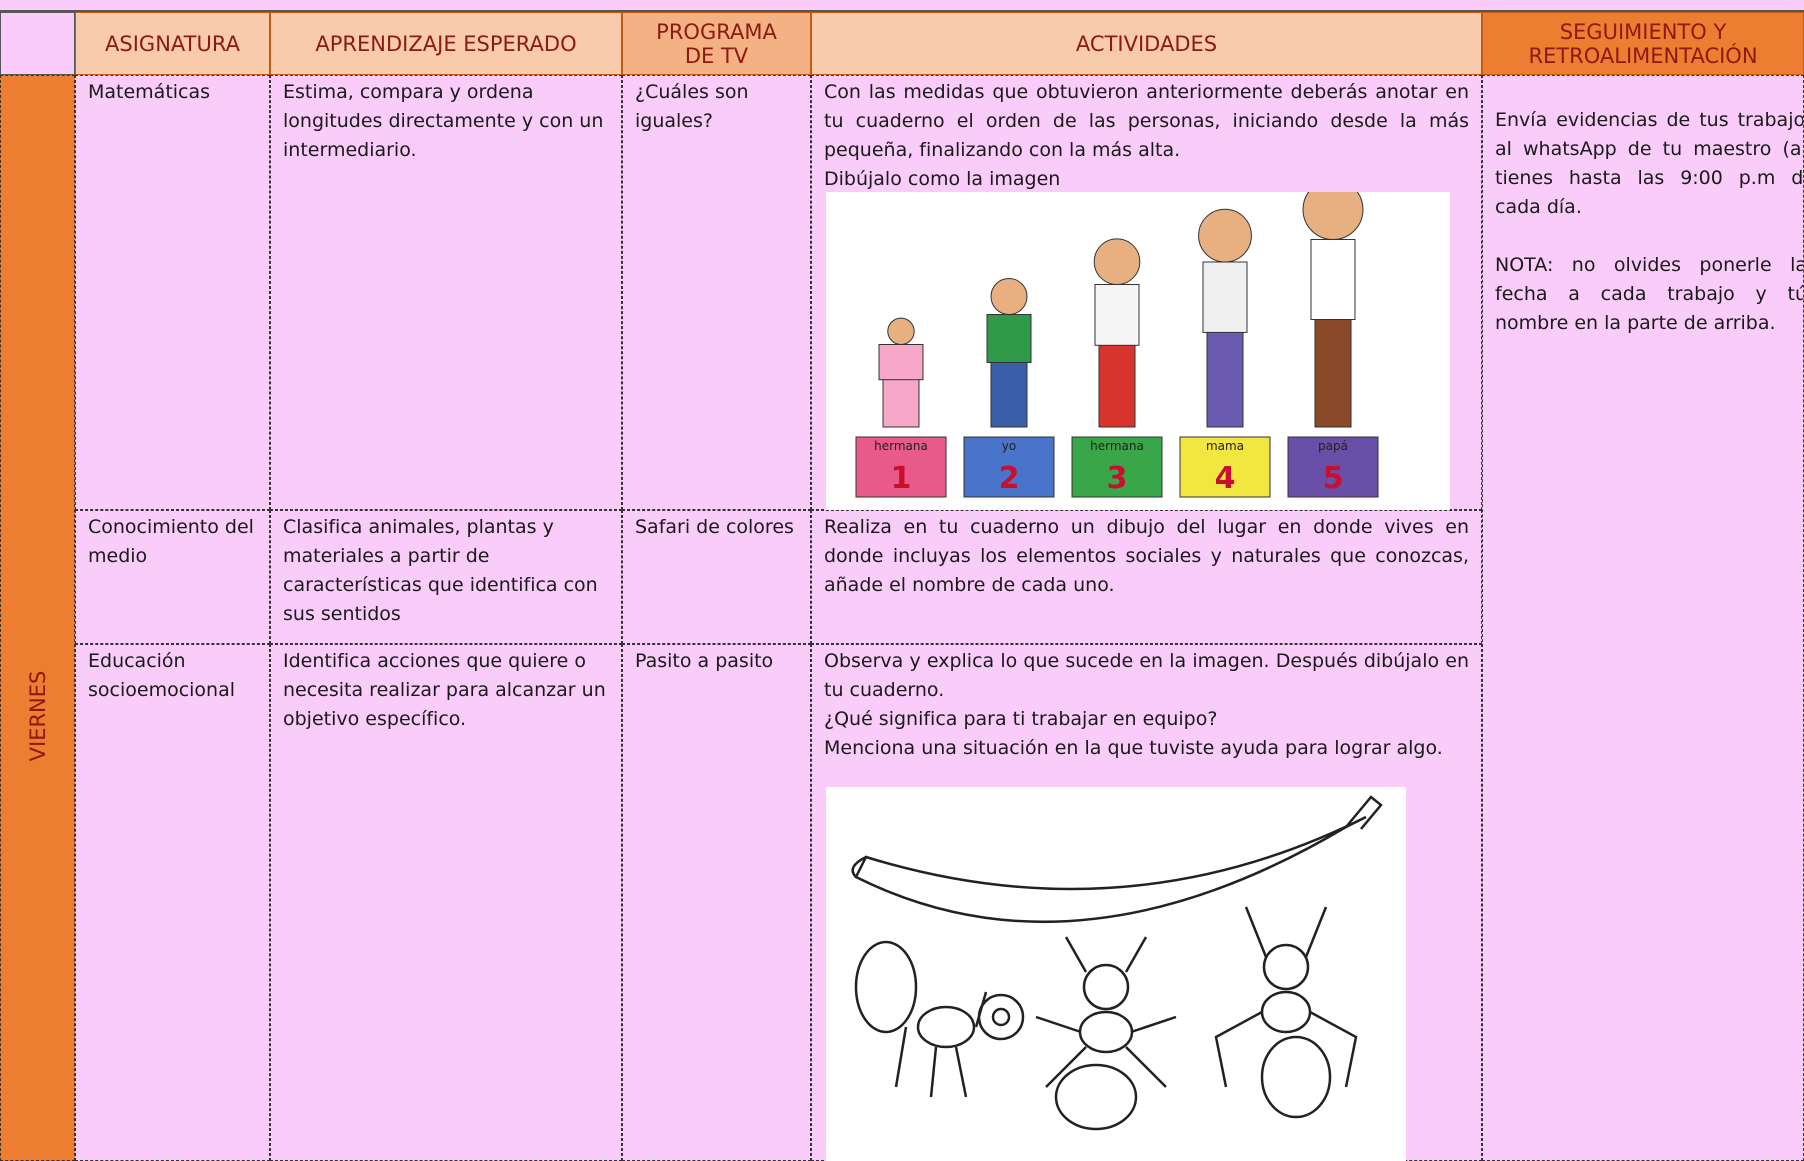 This screenshot has height=1161, width=1804. What do you see at coordinates (38, 716) in the screenshot?
I see `day-label: VIERNES` at bounding box center [38, 716].